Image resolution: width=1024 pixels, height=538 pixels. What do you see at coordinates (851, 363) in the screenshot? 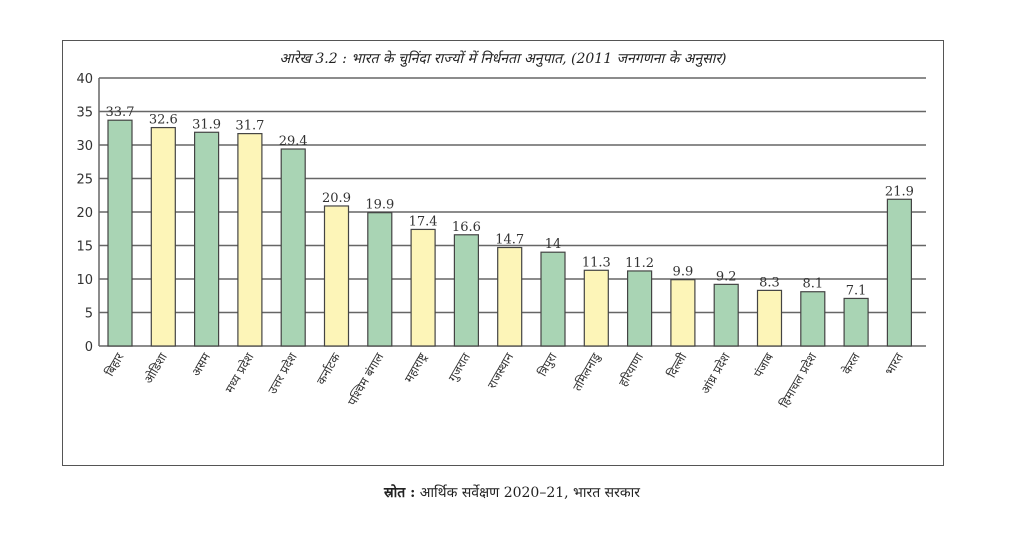
I see `x-tick-label: केरल` at bounding box center [851, 363].